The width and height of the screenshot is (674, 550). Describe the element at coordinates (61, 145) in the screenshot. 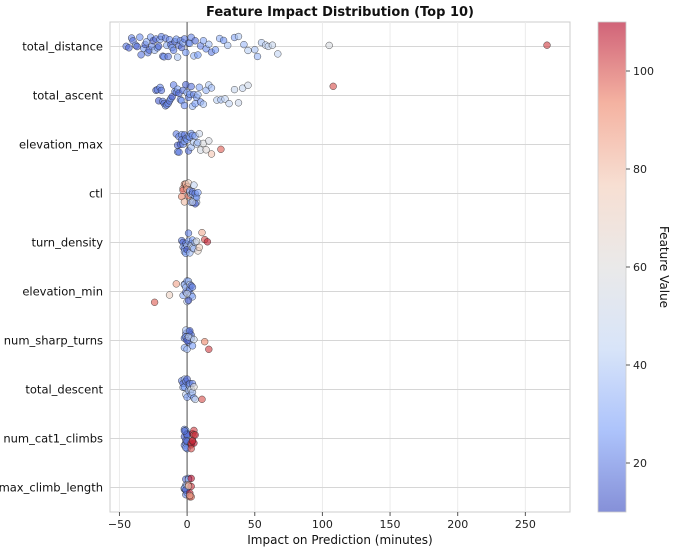

I see `feature-label: elevation_max` at that location.